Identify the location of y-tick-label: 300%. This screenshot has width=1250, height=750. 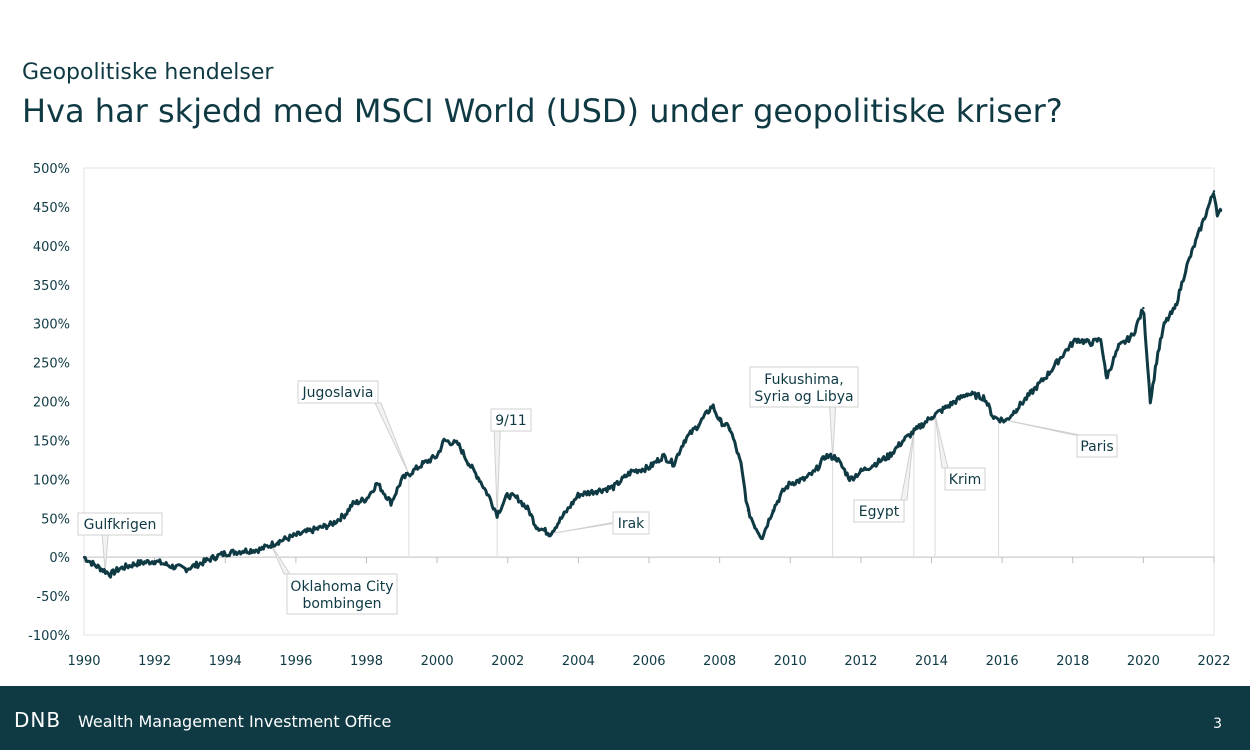
(51, 325).